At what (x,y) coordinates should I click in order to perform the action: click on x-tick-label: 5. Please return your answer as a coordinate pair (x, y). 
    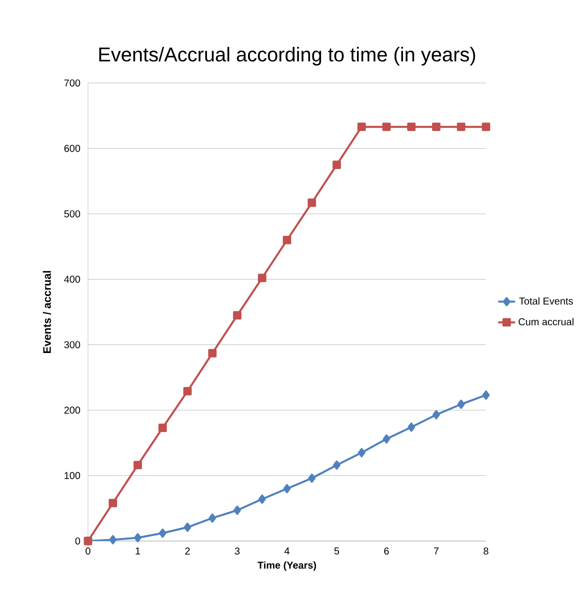
    Looking at the image, I should click on (337, 551).